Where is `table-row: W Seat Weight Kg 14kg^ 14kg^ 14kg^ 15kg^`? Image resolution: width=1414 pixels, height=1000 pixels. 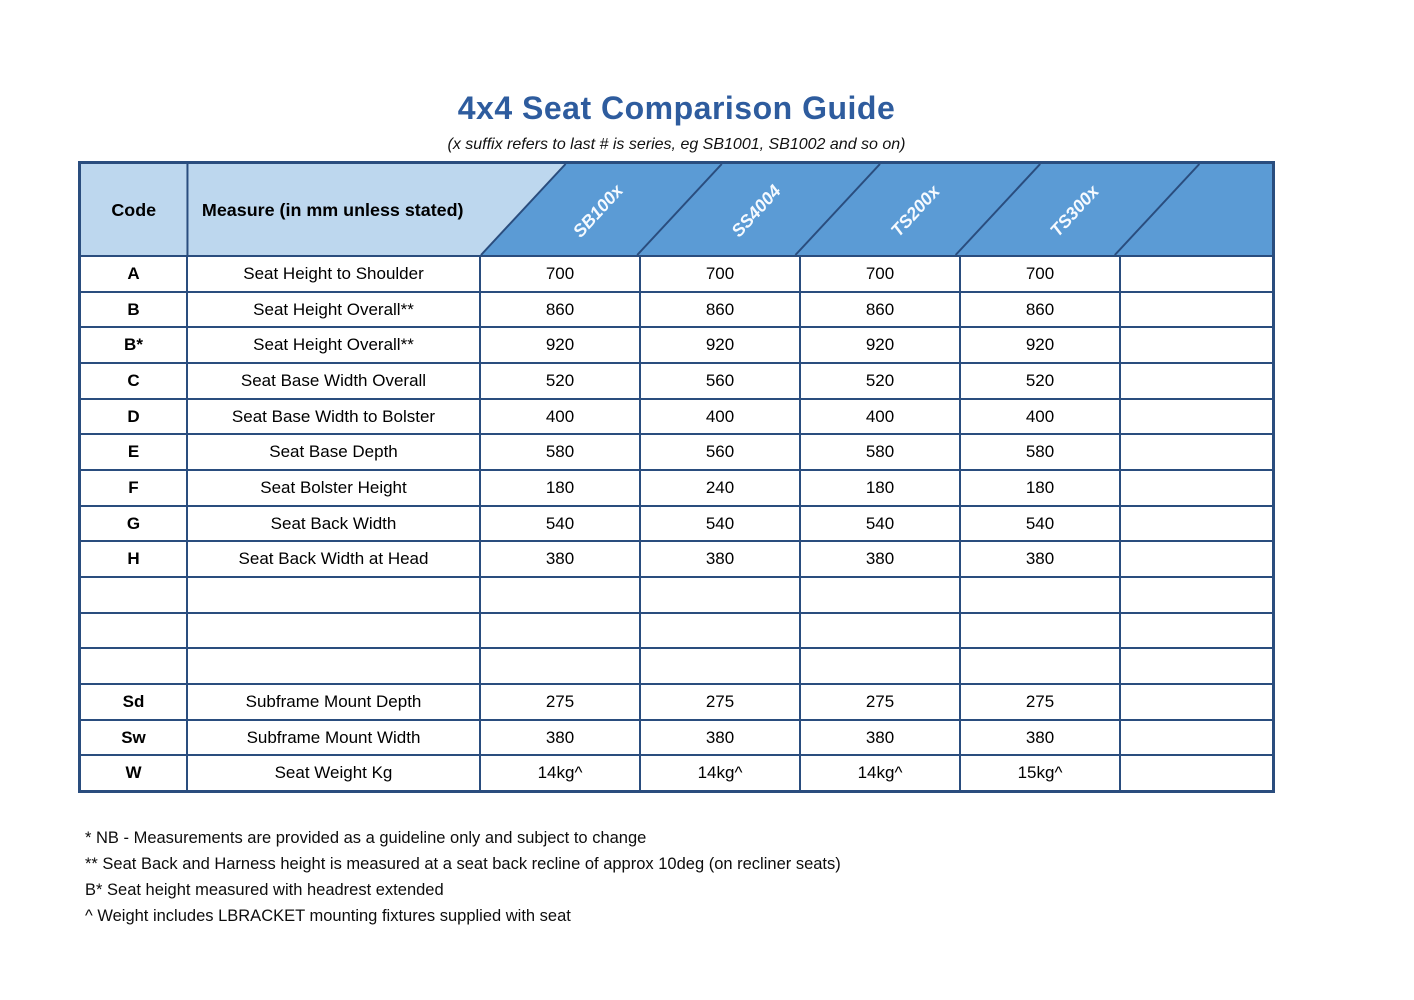
table-row: W Seat Weight Kg 14kg^ 14kg^ 14kg^ 15kg^ is located at coordinates (676, 772).